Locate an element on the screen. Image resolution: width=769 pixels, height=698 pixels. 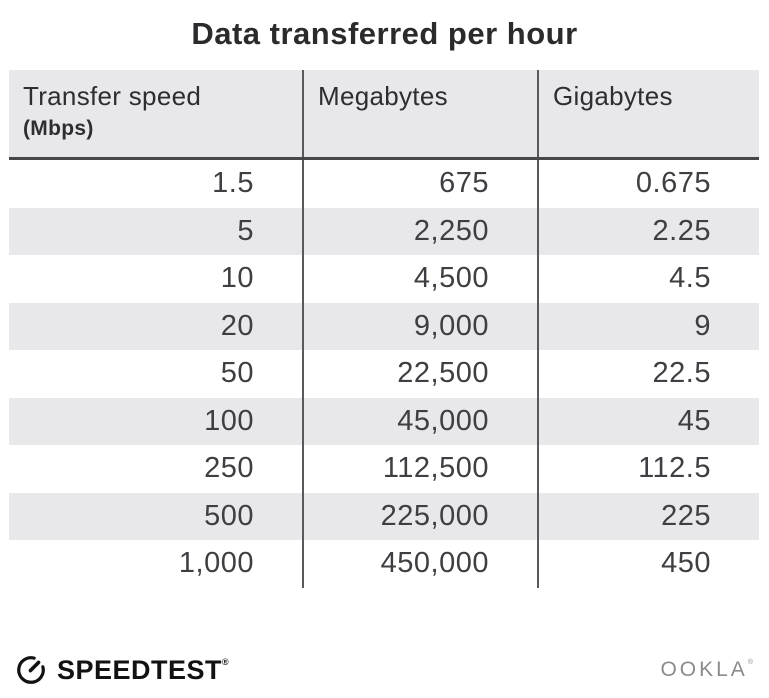
table-row: 10 4,500 4.5 is located at coordinates (384, 279).